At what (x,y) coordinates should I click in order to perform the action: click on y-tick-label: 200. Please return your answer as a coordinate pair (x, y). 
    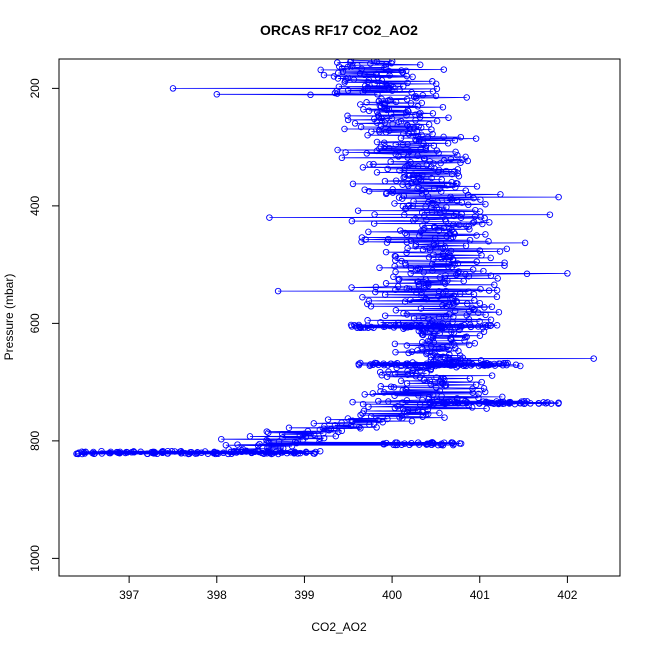
    Looking at the image, I should click on (35, 88).